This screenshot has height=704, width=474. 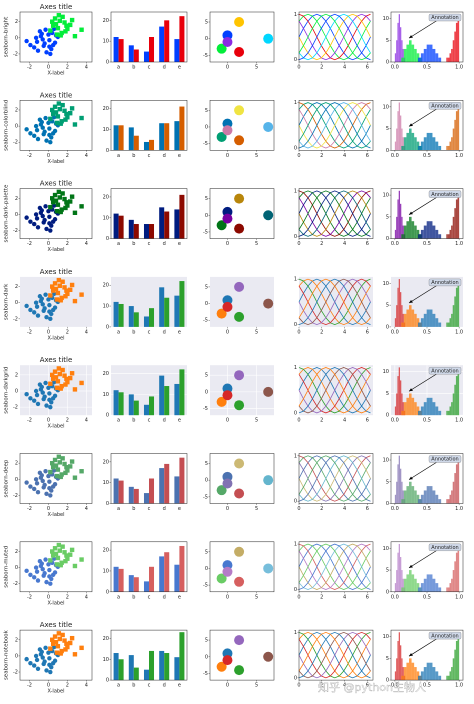 I want to click on x-tick-label: 0, so click(x=298, y=686).